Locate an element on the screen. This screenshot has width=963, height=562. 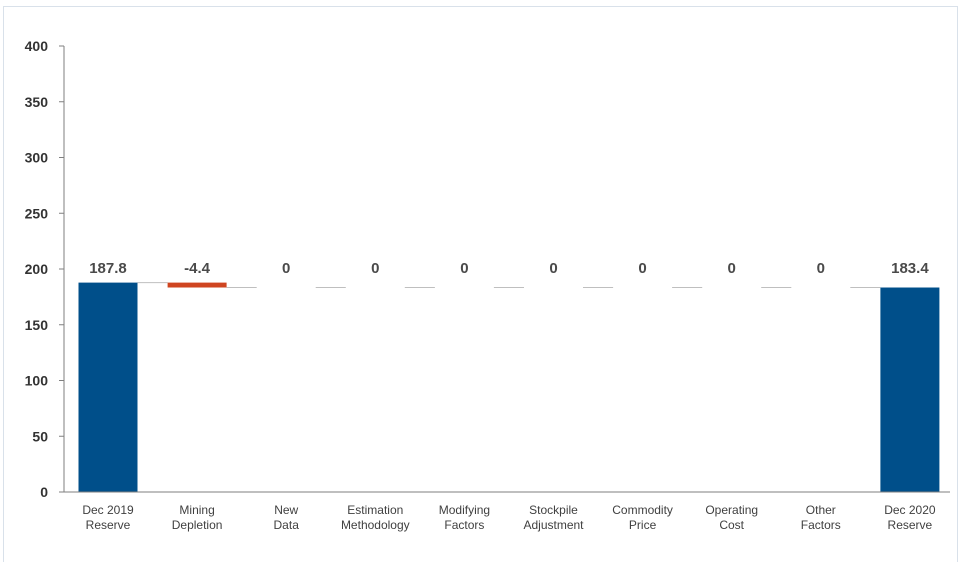
x-tick-label: Commodity Price is located at coordinates (642, 517).